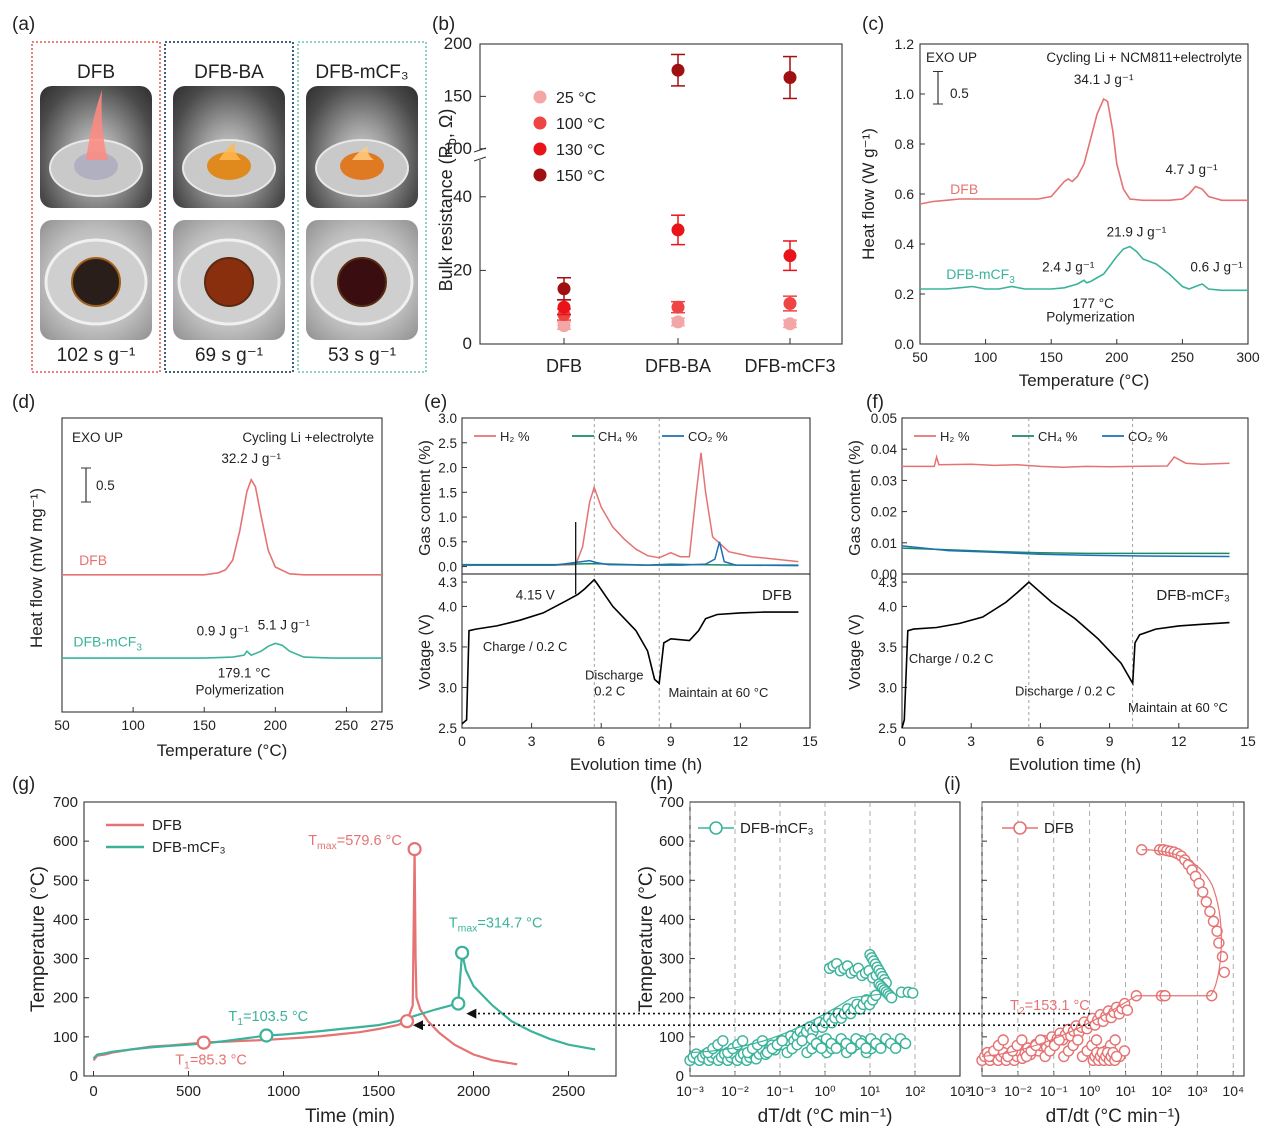 This screenshot has width=1270, height=1145. I want to click on panel-label-b: (b), so click(443, 24).